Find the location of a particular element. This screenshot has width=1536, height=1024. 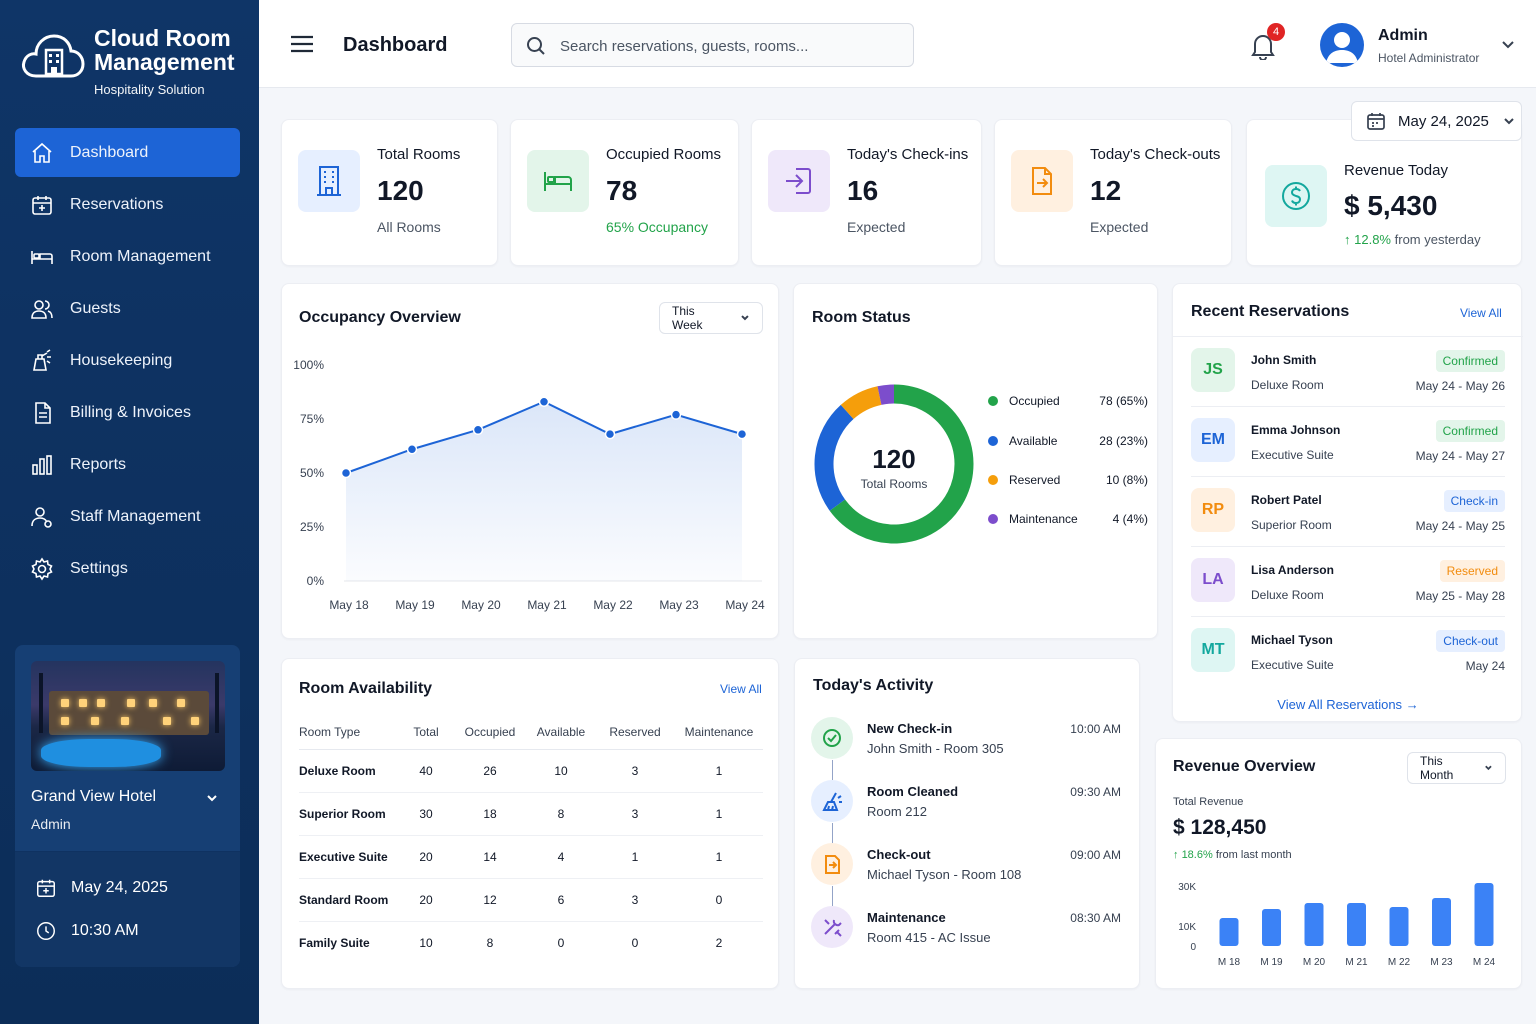

calendar-icon is located at coordinates (46, 888).